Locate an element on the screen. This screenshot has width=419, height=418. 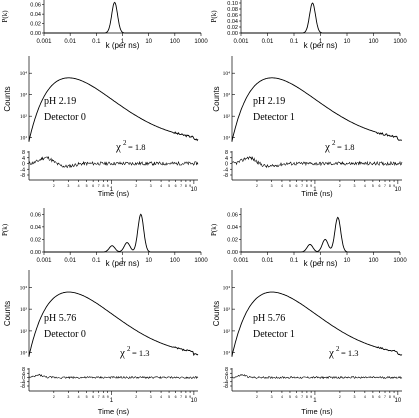
time-major-tick-label: 10 is located at coordinates (398, 401).